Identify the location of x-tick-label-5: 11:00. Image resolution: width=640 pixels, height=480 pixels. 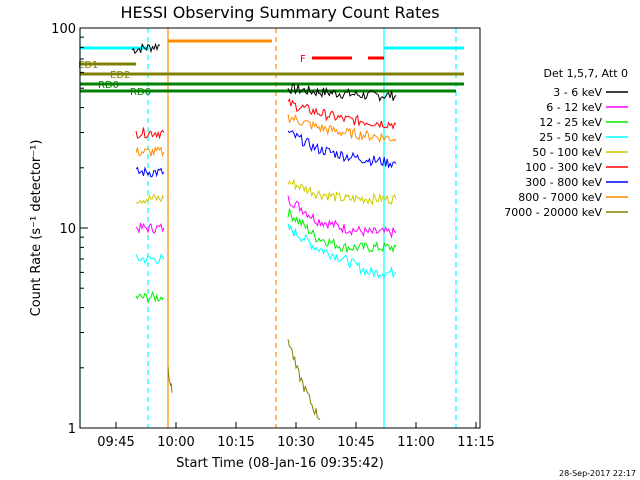
(415, 442).